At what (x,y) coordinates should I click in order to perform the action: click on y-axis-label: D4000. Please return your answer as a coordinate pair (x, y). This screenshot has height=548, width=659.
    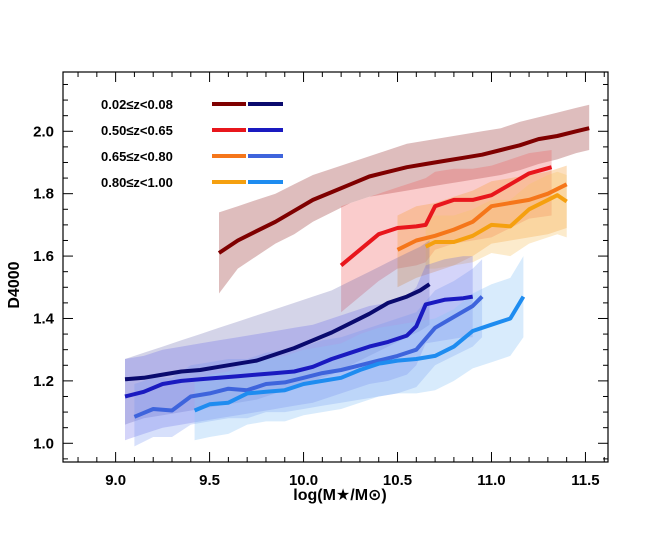
    Looking at the image, I should click on (14, 284).